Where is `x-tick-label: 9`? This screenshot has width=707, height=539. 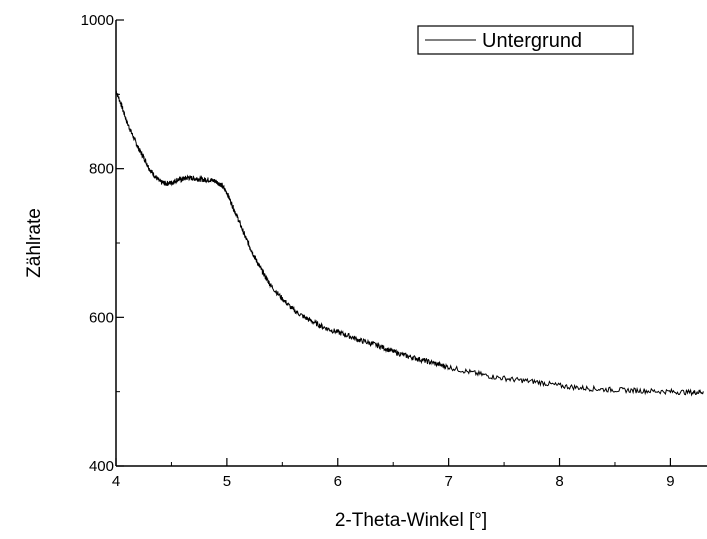
x-tick-label: 9 is located at coordinates (670, 481).